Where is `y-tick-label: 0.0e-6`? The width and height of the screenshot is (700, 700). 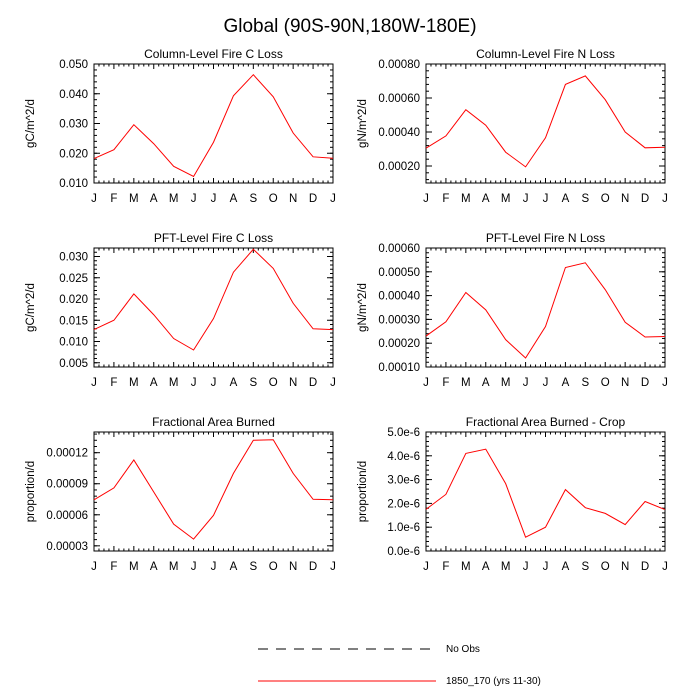 y-tick-label: 0.0e-6 is located at coordinates (403, 552).